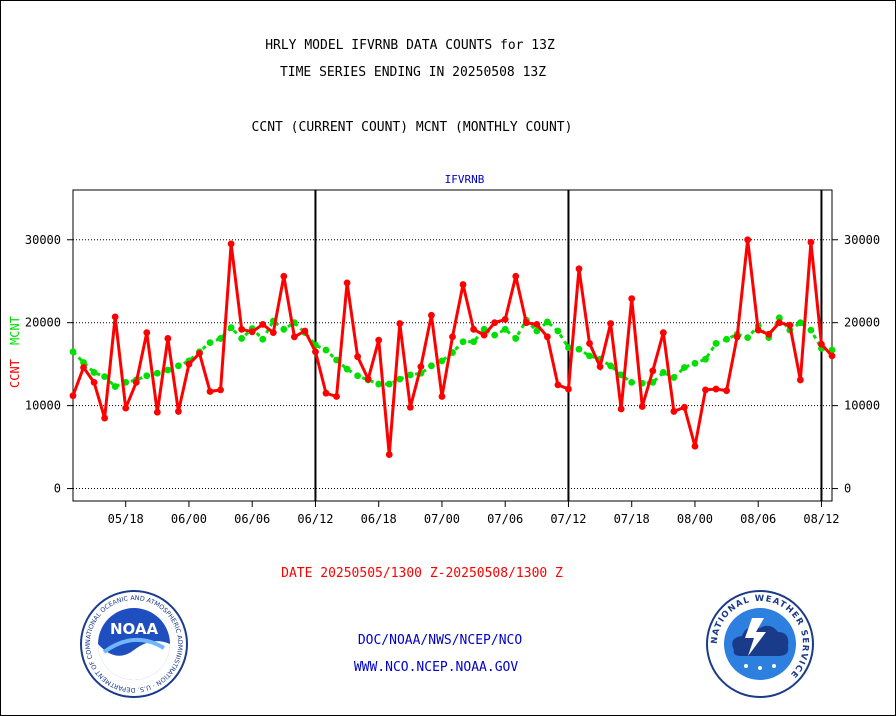 The width and height of the screenshot is (896, 716). I want to click on x-tick-label: 06/00, so click(189, 519).